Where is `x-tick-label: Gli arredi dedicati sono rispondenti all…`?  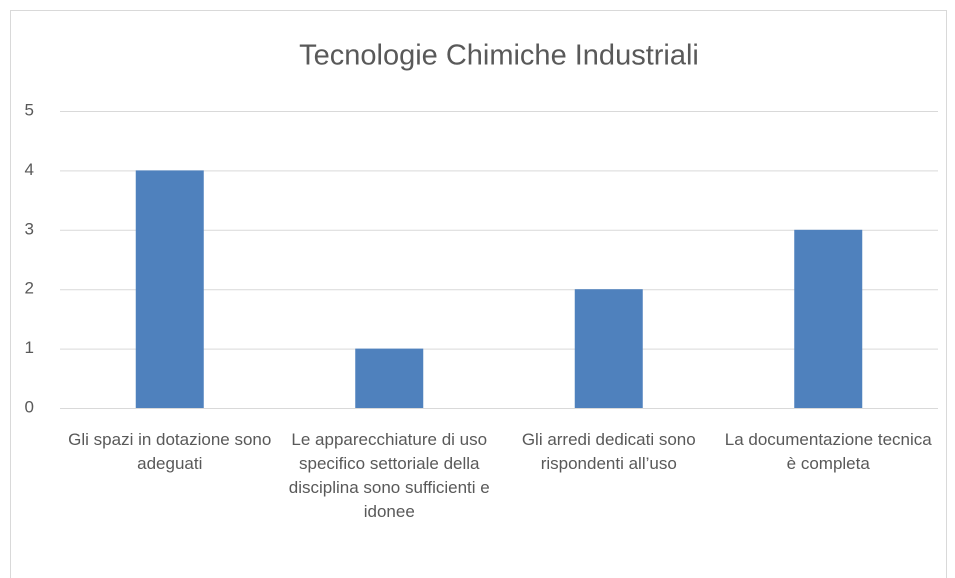 x-tick-label: Gli arredi dedicati sono rispondenti all… is located at coordinates (608, 451).